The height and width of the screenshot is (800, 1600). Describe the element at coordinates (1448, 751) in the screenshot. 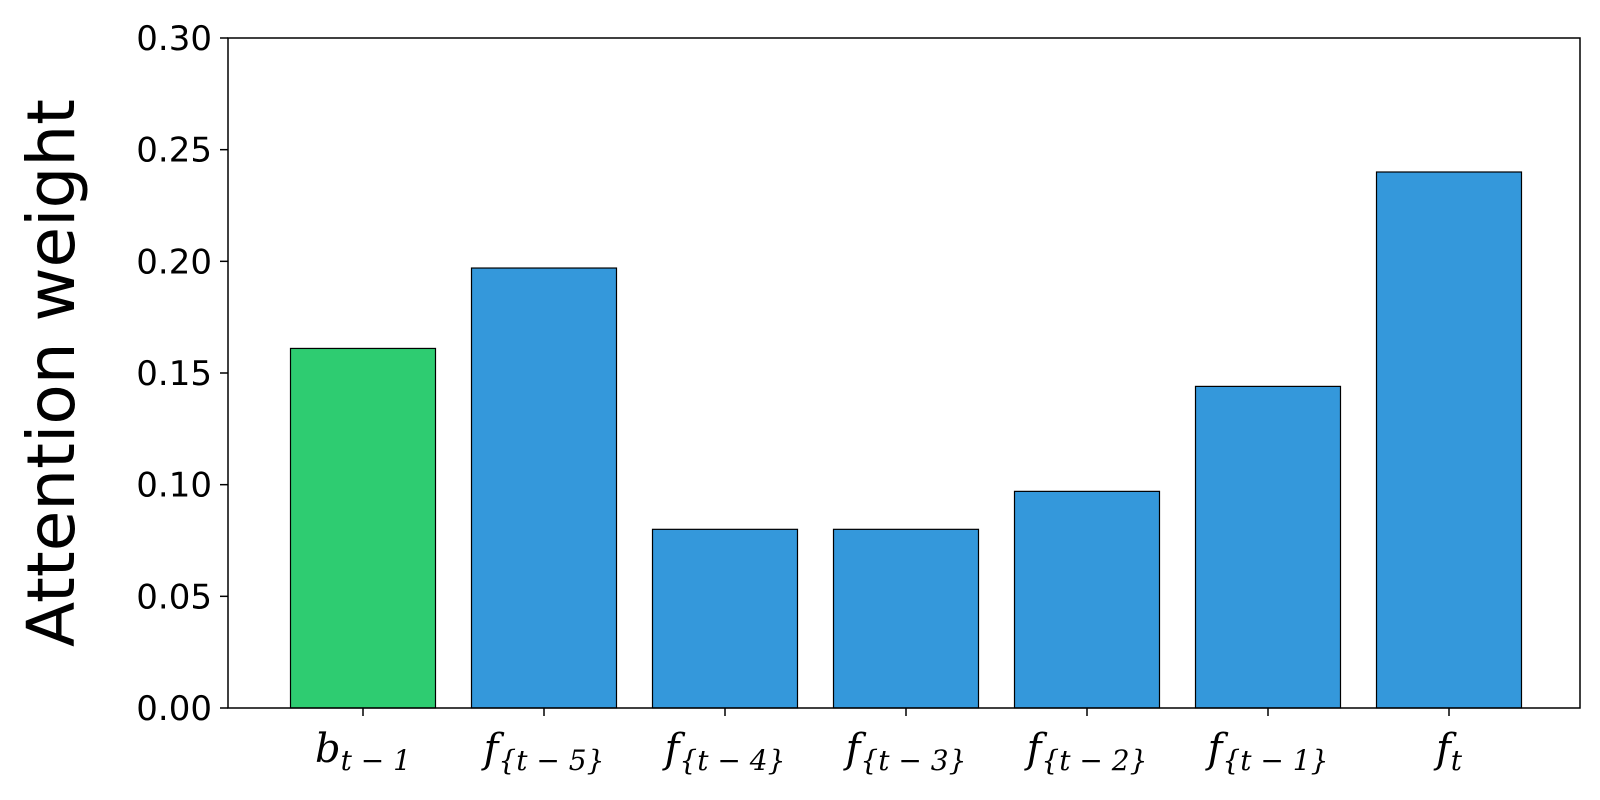

I see `x-tick-label: ft` at that location.